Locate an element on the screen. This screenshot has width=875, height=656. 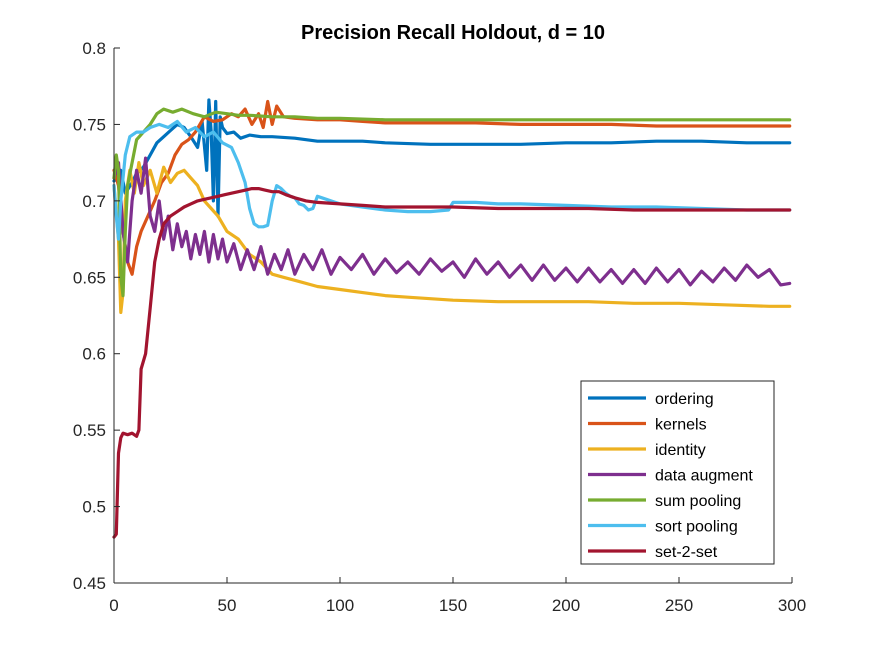
x-tick-label: 250 is located at coordinates (679, 605).